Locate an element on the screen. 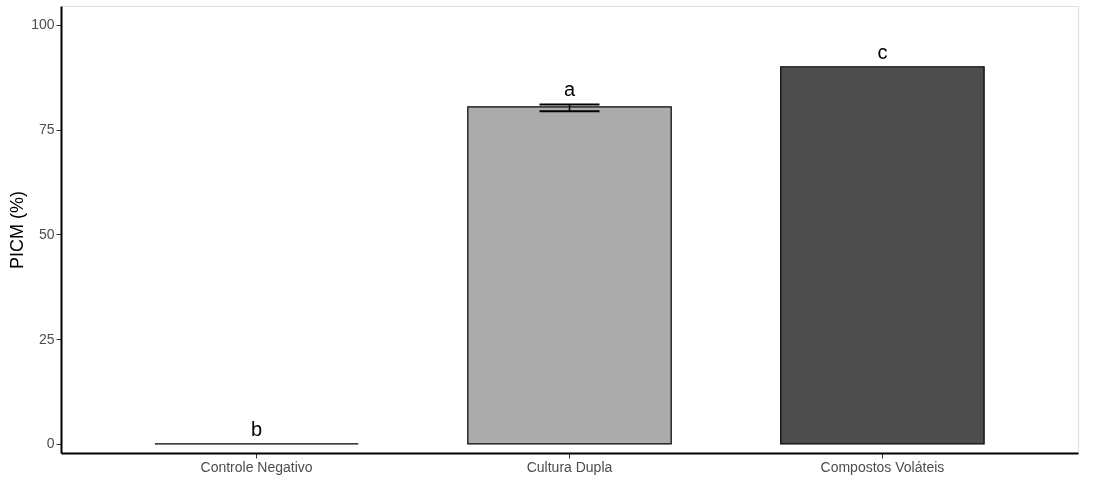  y-tick-label: 50 is located at coordinates (46, 233).